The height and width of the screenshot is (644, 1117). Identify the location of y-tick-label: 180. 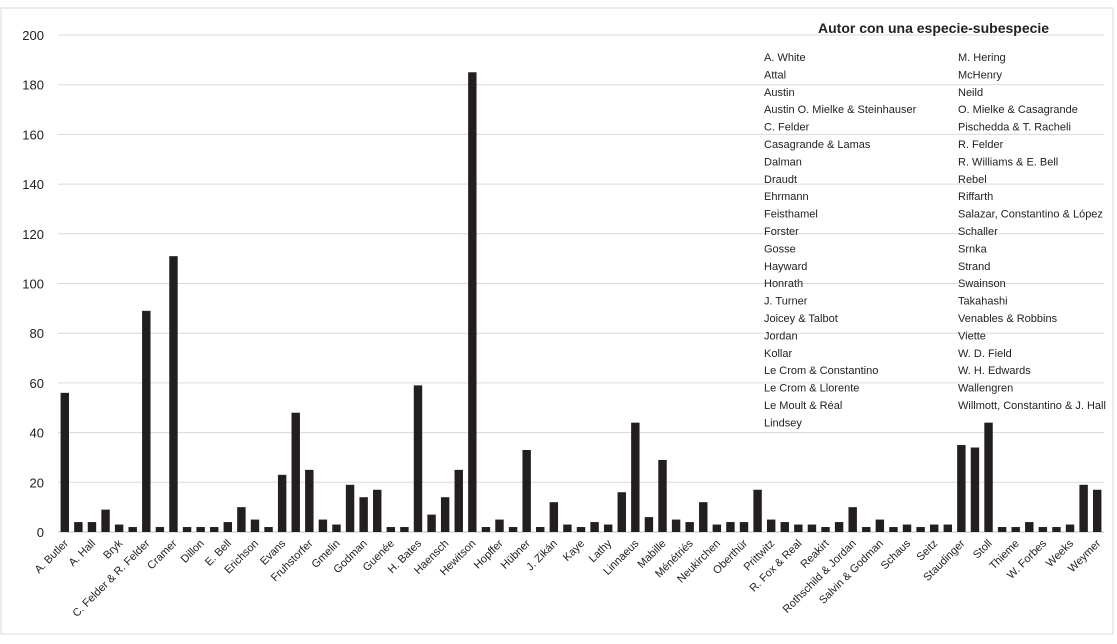
(33, 85).